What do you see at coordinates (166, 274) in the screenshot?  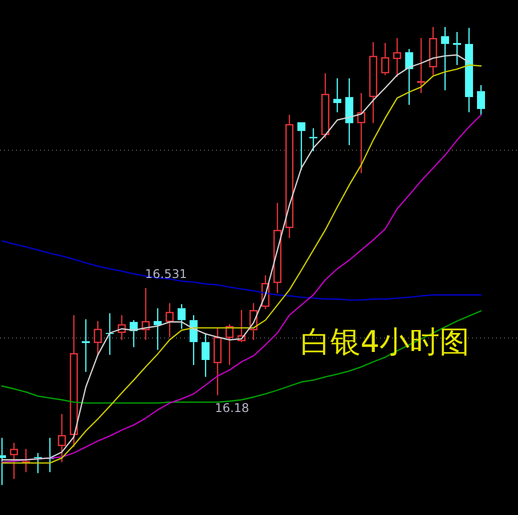 I see `annotation: 16.531` at bounding box center [166, 274].